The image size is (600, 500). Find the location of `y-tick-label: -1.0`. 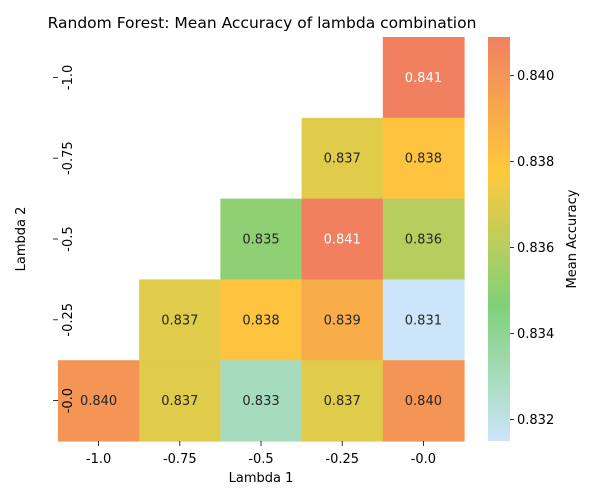

y-tick-label: -1.0 is located at coordinates (68, 77).